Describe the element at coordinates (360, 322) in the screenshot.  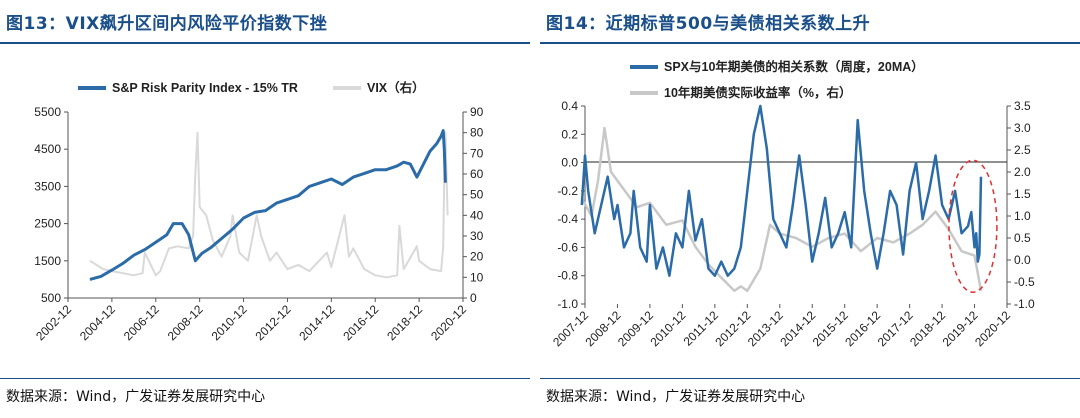
I see `x-tick-label: 2016-12` at that location.